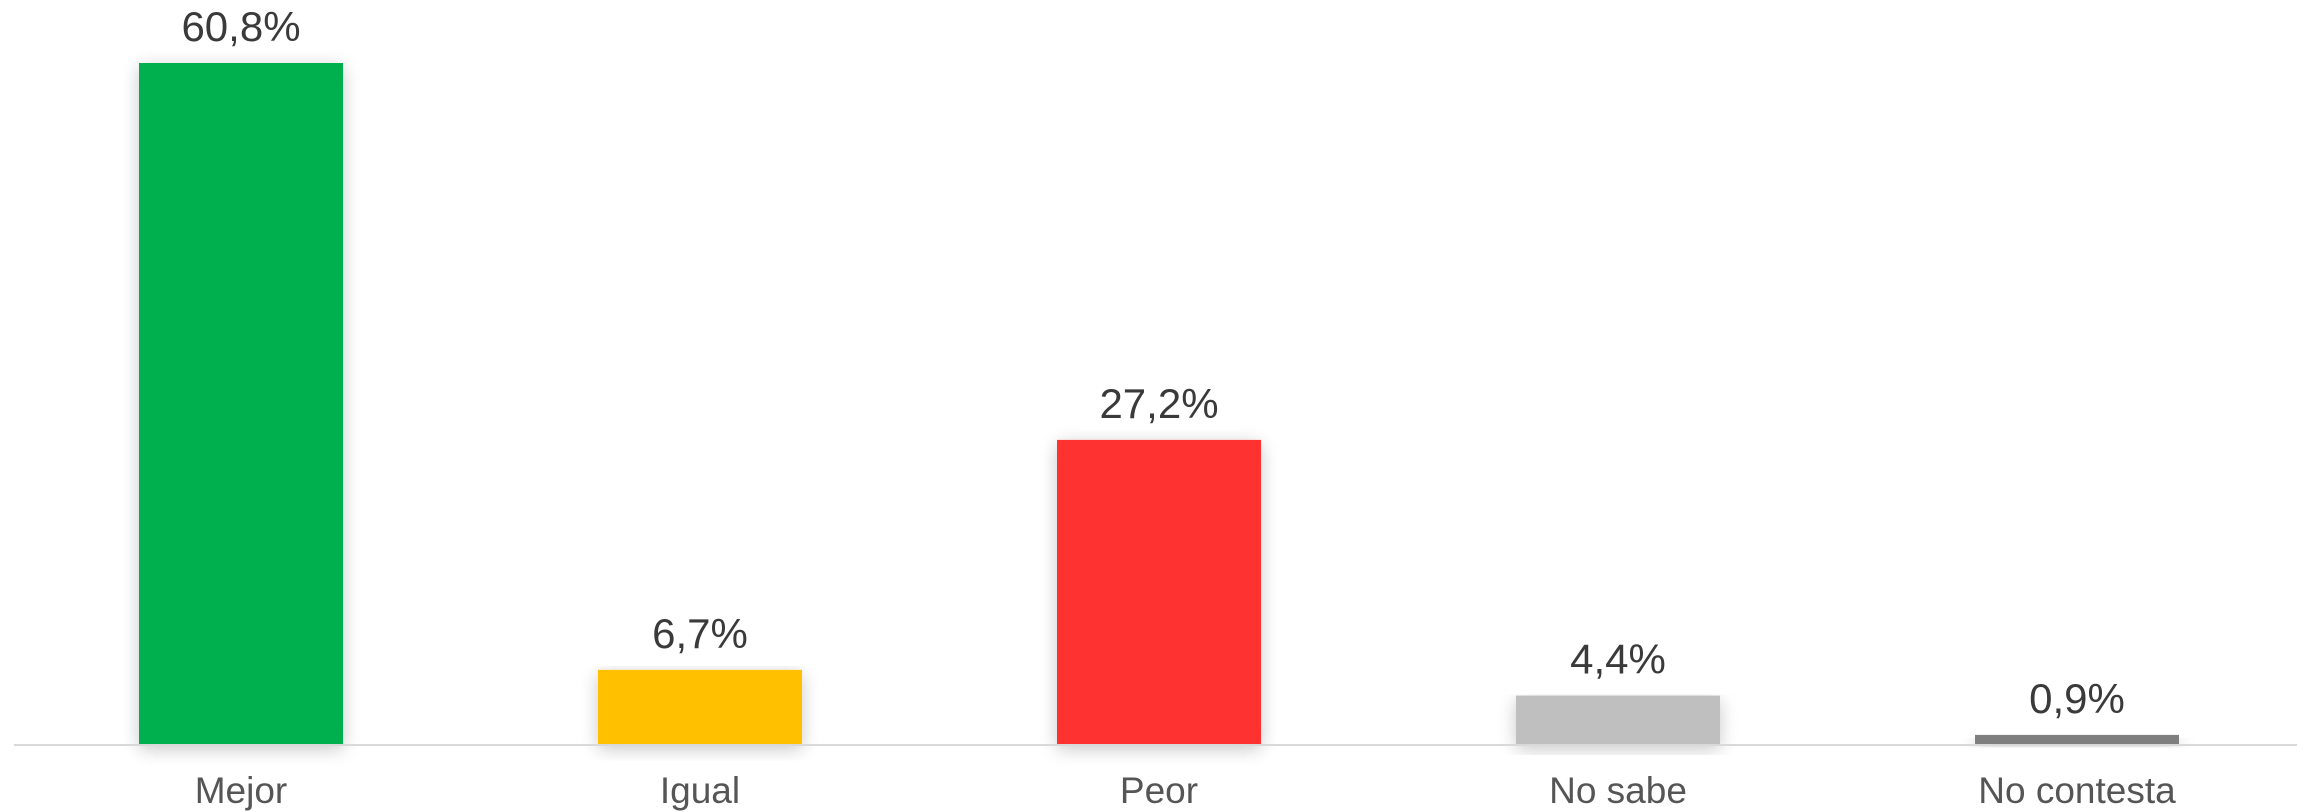  Describe the element at coordinates (1618, 659) in the screenshot. I see `data-label-no-sabe: 4,4%` at that location.